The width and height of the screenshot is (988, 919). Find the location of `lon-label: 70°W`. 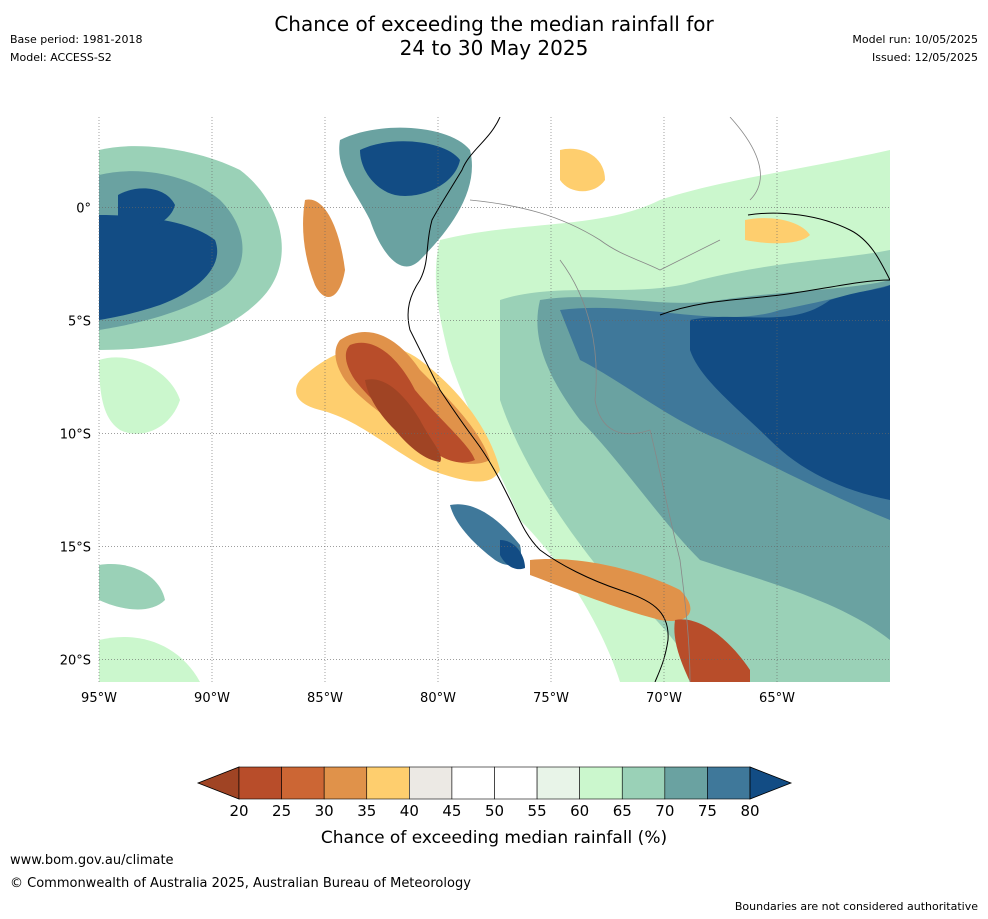

lon-label: 70°W is located at coordinates (664, 698).